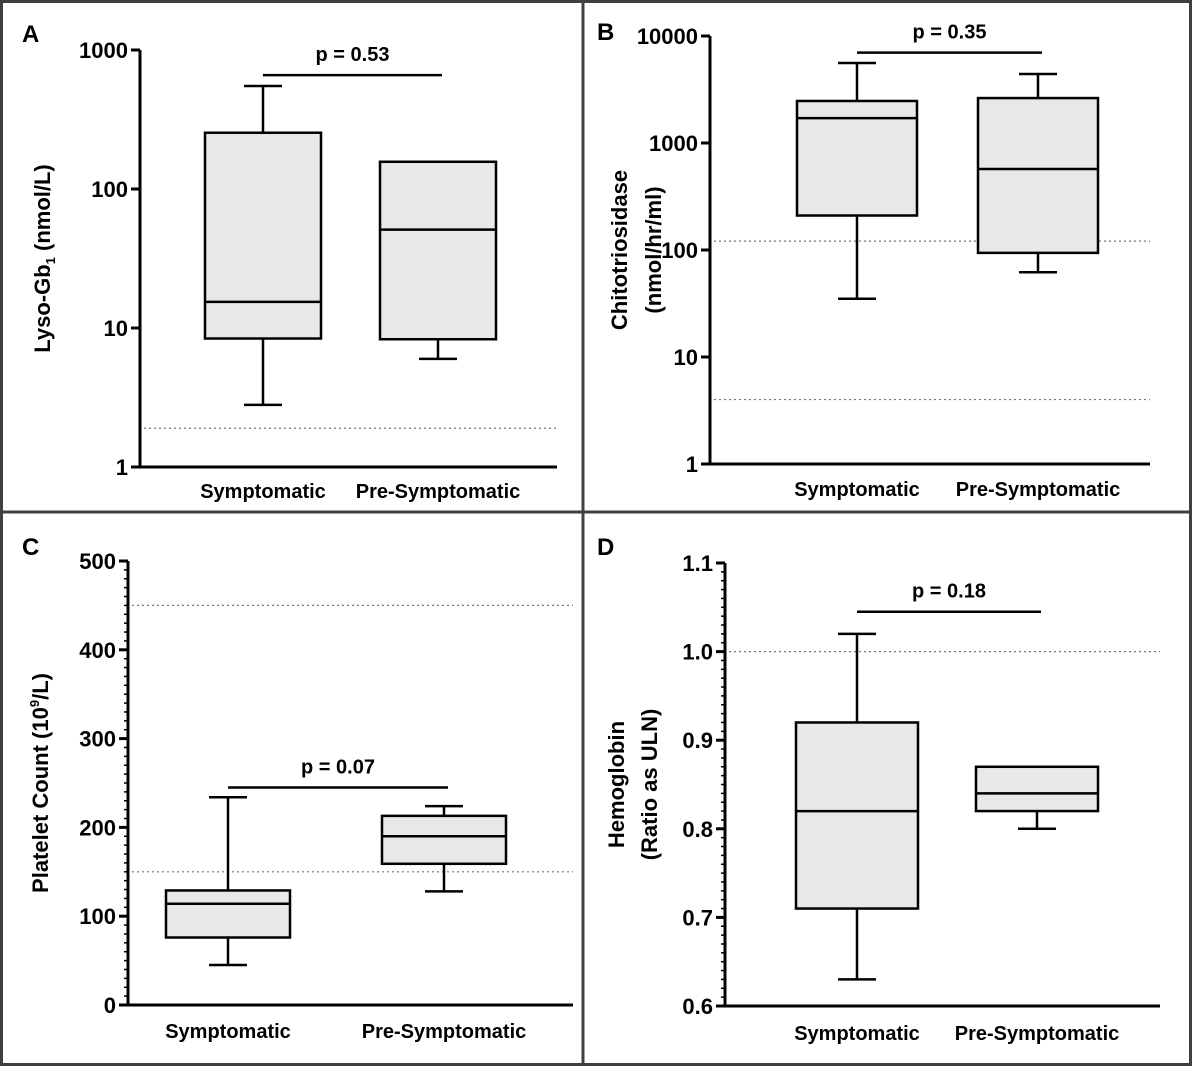 This screenshot has height=1066, width=1192. What do you see at coordinates (40, 686) in the screenshot?
I see `y-axis-label-rest: /L)` at bounding box center [40, 686].